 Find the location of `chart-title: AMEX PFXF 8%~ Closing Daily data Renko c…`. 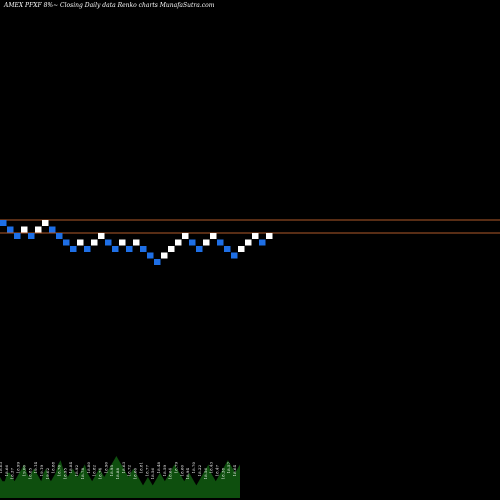

chart-title: AMEX PFXF 8%~ Closing Daily data Renko c… is located at coordinates (109, 5).